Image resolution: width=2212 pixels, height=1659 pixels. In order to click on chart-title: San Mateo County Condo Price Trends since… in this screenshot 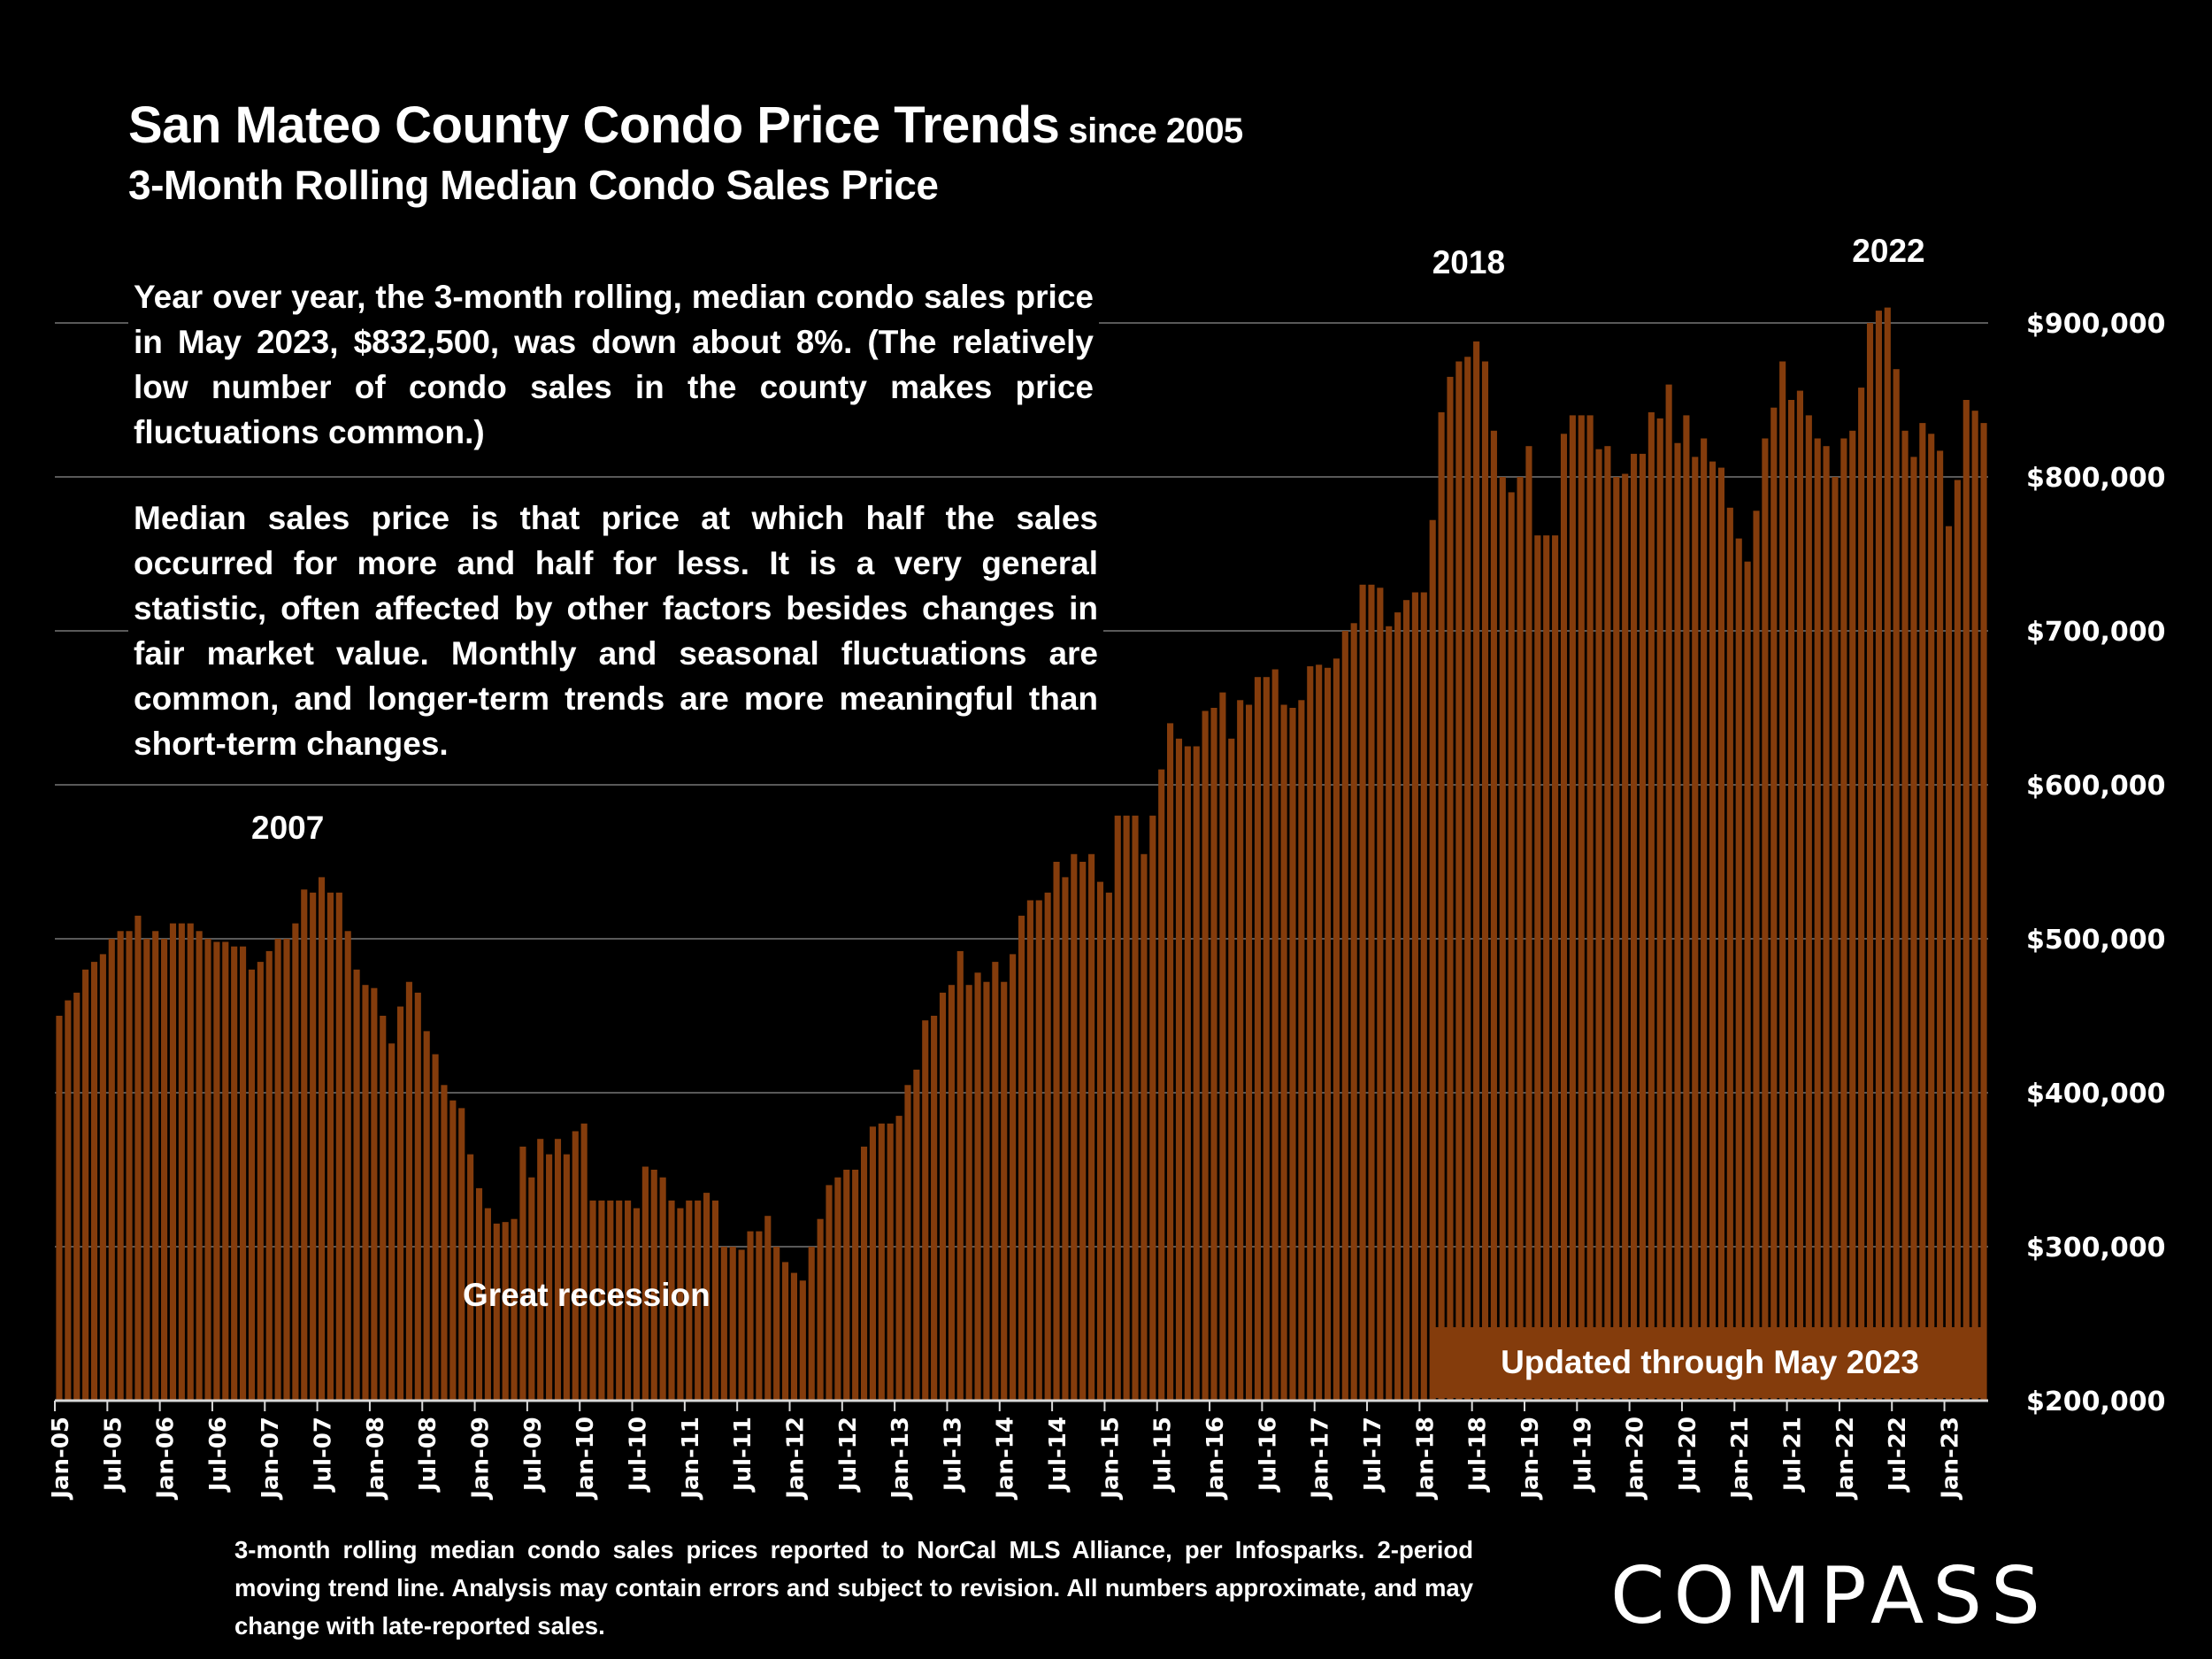, I will do `click(686, 126)`.